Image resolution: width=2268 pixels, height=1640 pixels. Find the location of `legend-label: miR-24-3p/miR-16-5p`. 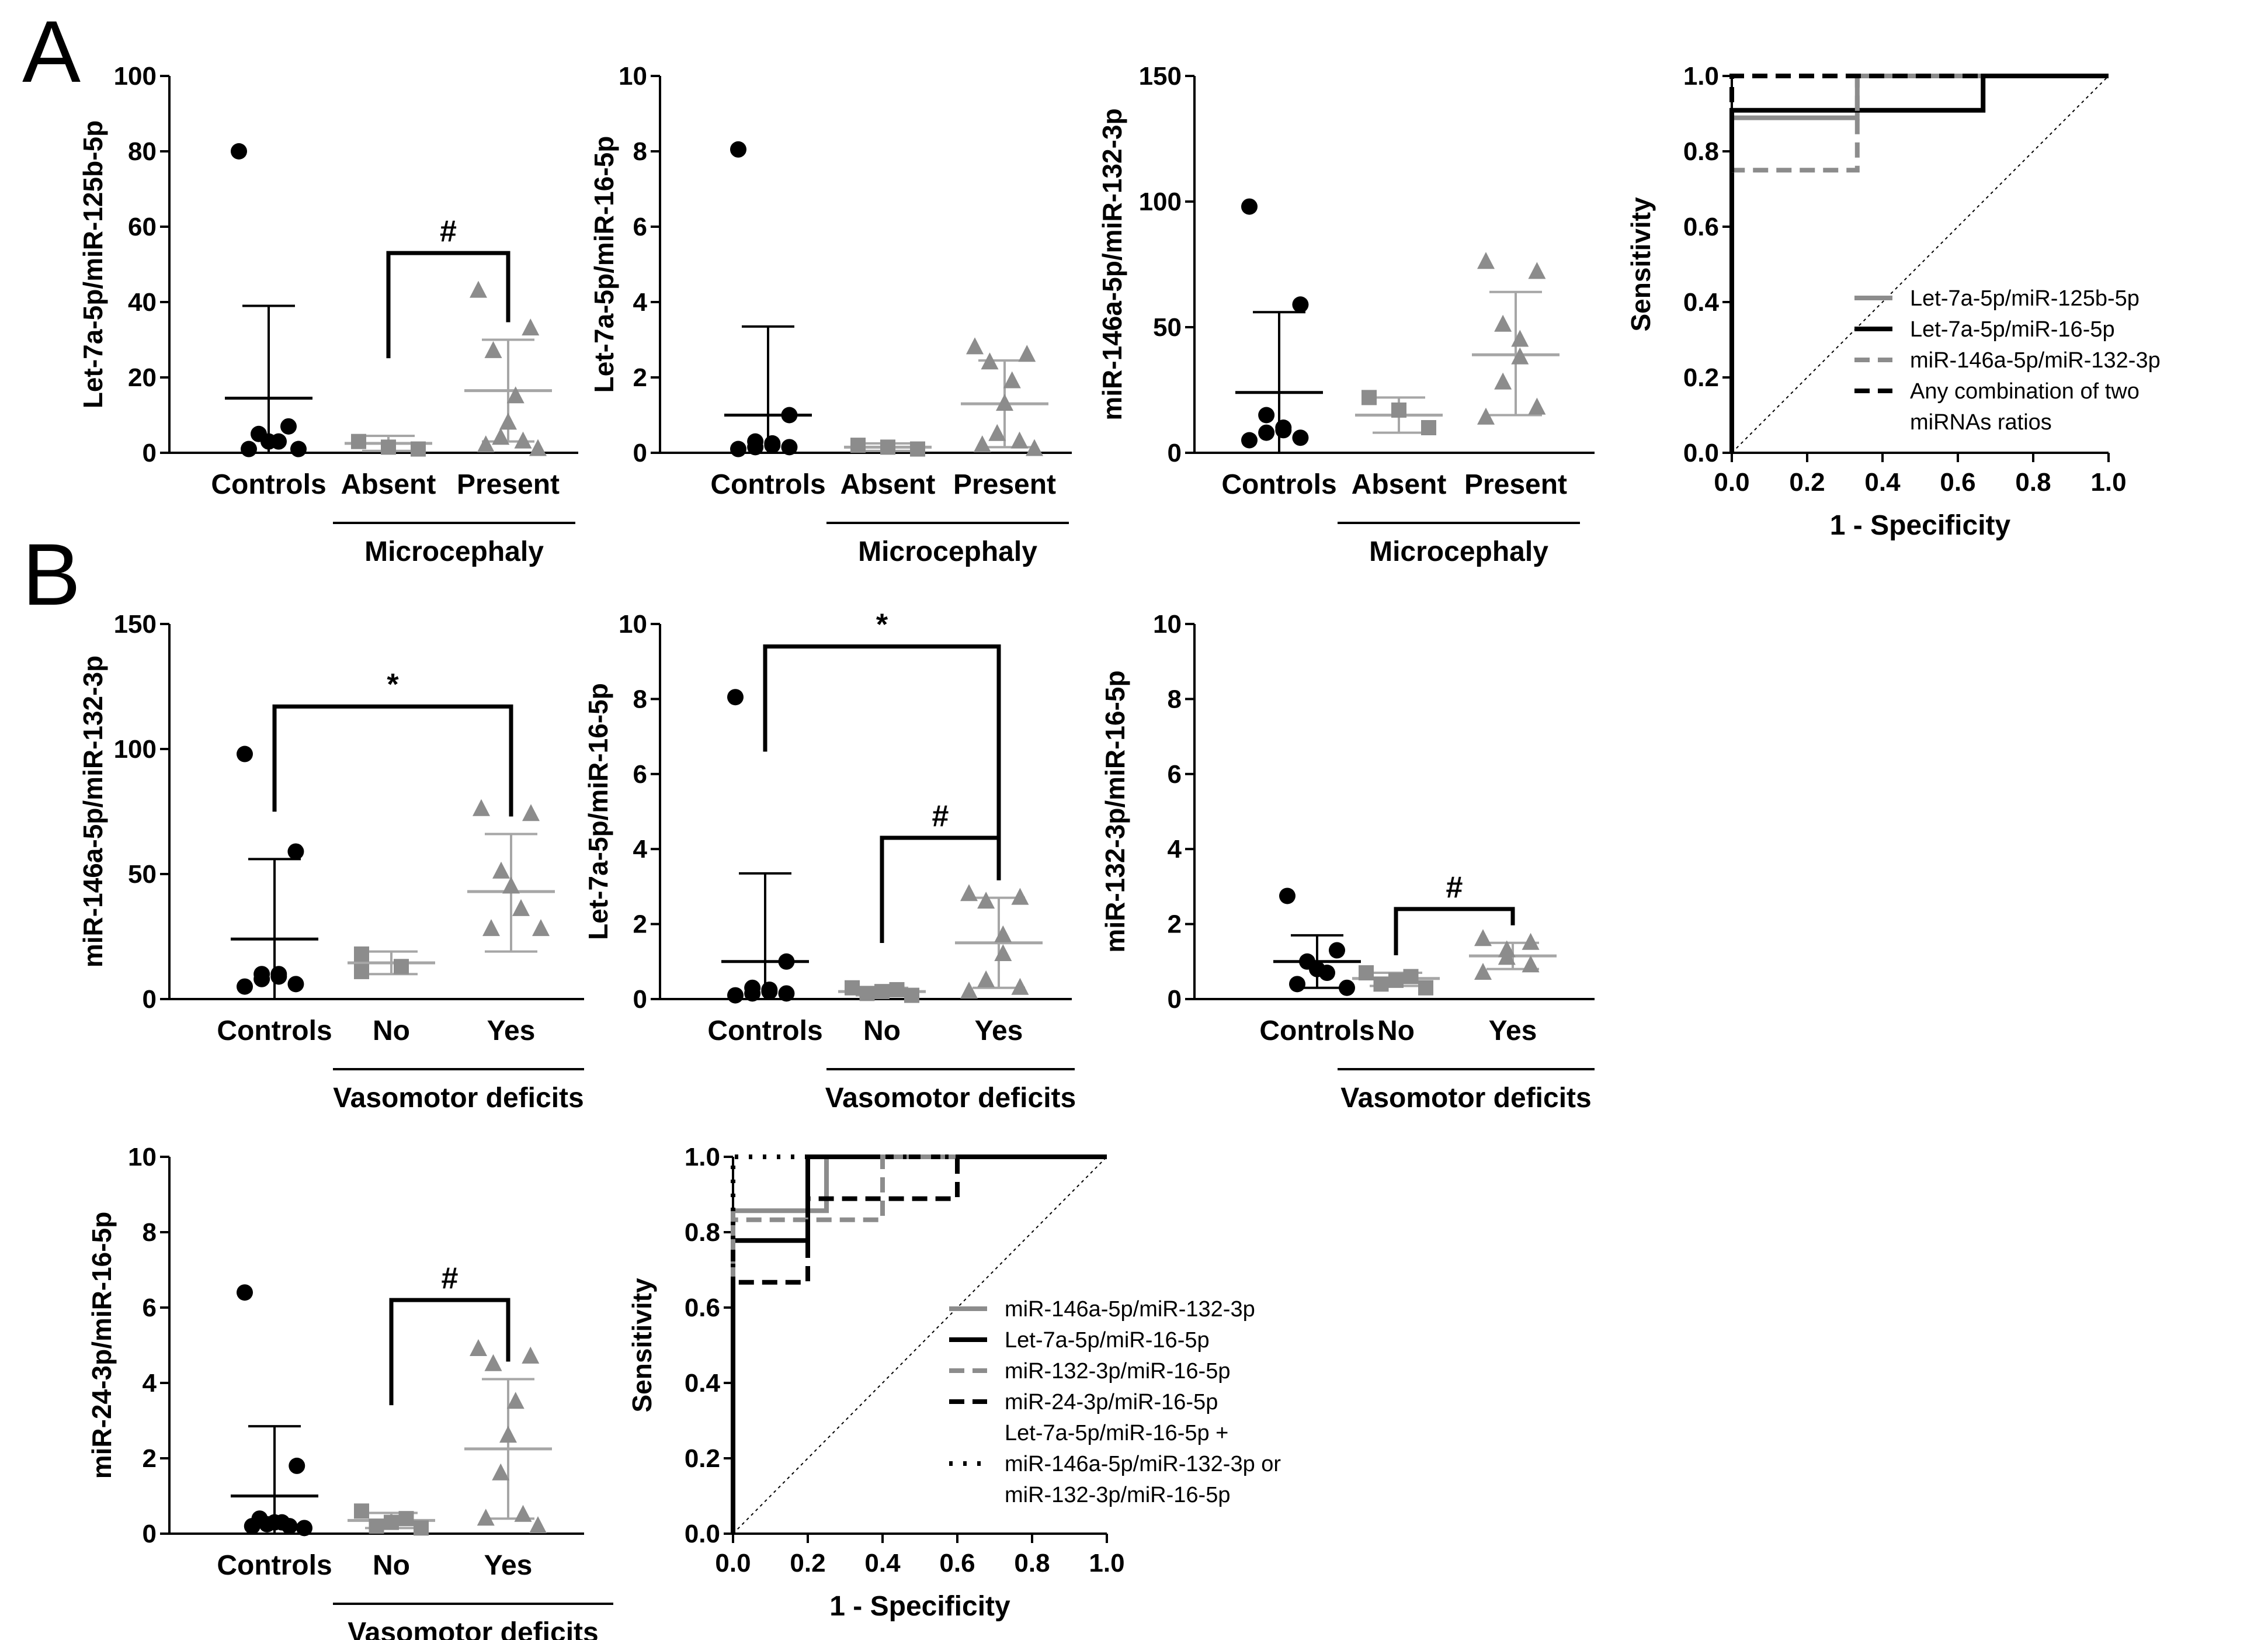

legend-label: miR-24-3p/miR-16-5p is located at coordinates (1111, 1402).